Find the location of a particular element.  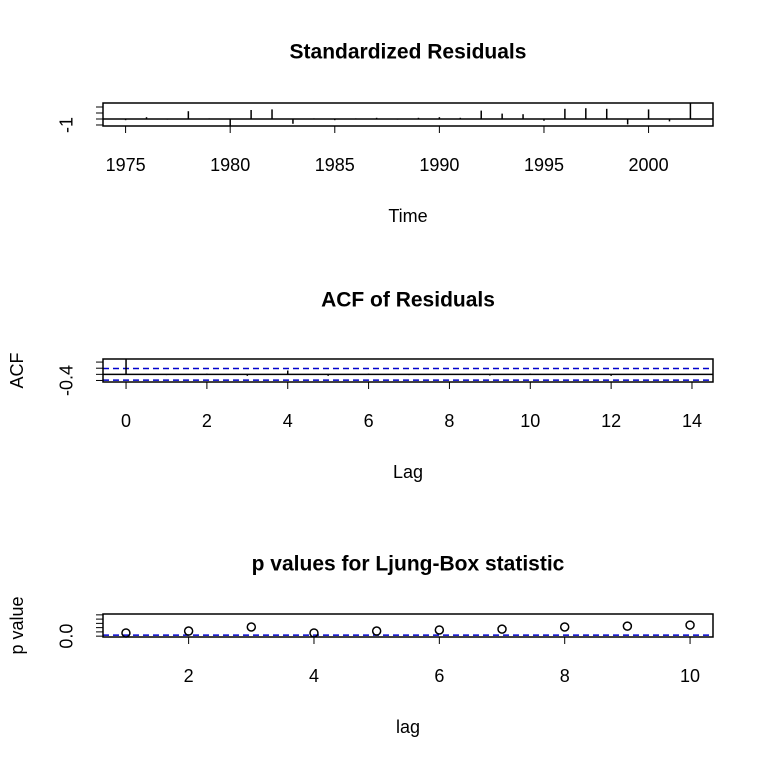

x-tick-label: 1995 is located at coordinates (544, 165).